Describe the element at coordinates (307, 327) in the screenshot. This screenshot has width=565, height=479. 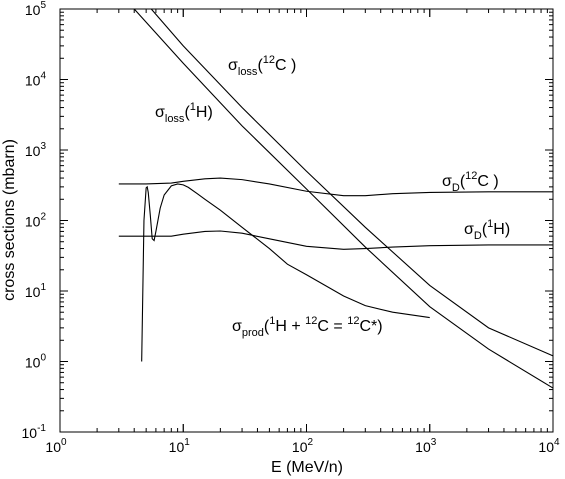
I see `label-prod: σprod(1H + 12C = 12C*)` at that location.